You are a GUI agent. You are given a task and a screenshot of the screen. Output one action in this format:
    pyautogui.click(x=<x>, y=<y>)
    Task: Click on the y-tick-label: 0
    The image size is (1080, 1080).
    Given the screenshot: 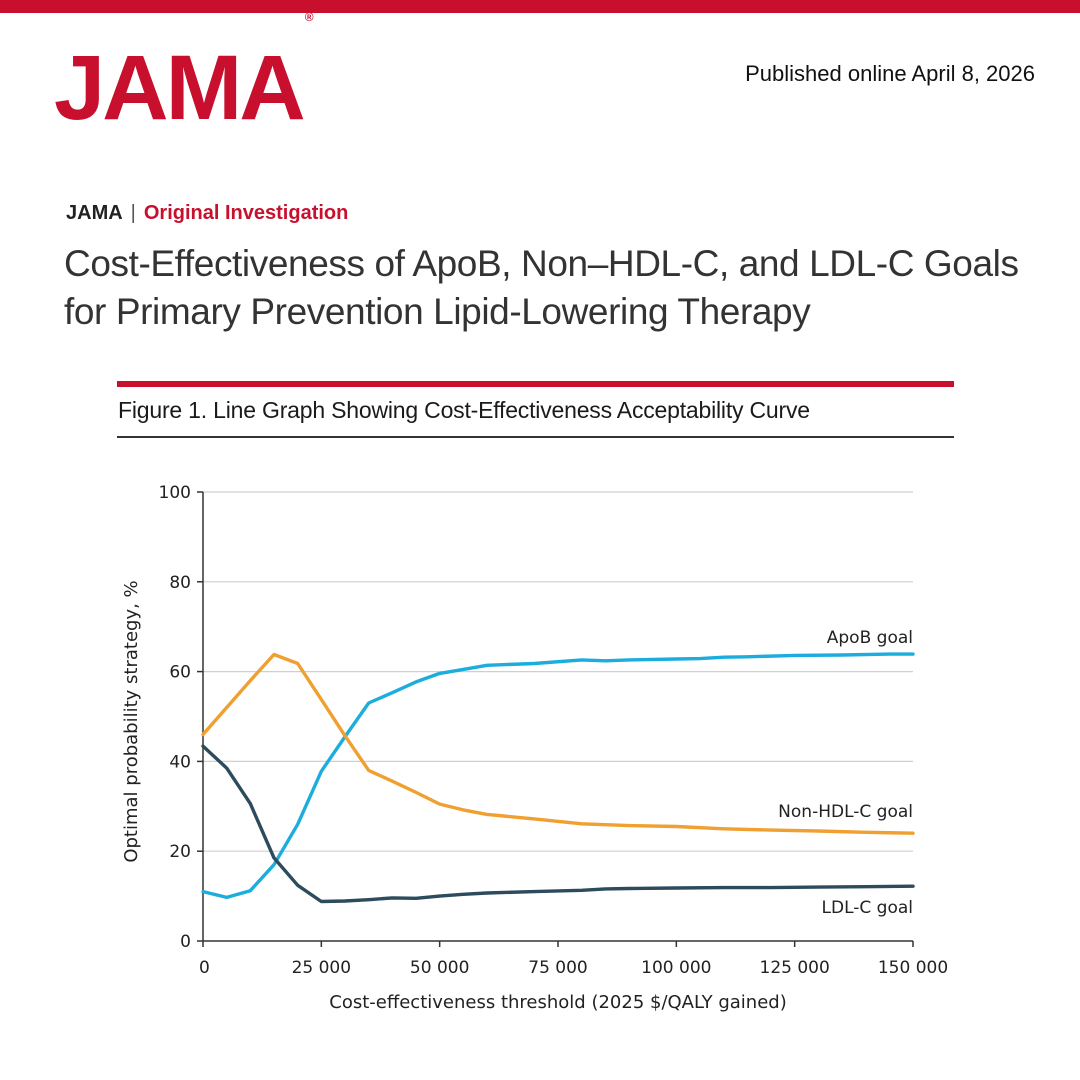 What is the action you would take?
    pyautogui.click(x=185, y=942)
    